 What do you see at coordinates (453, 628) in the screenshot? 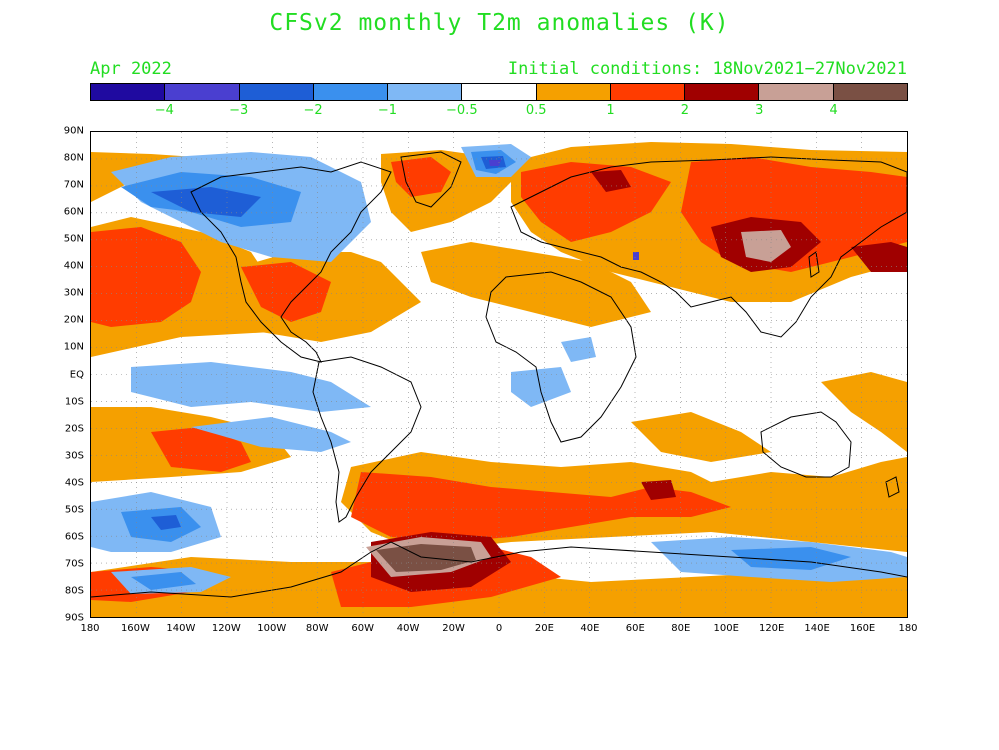
I see `longitude-tick-label: 20W` at bounding box center [453, 628].